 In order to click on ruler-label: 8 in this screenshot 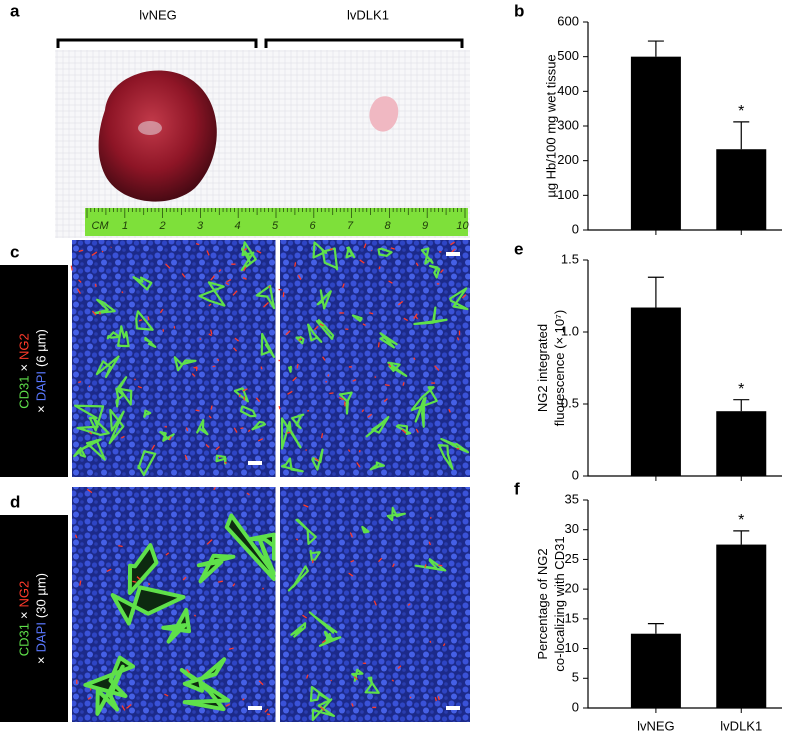, I will do `click(387, 226)`.